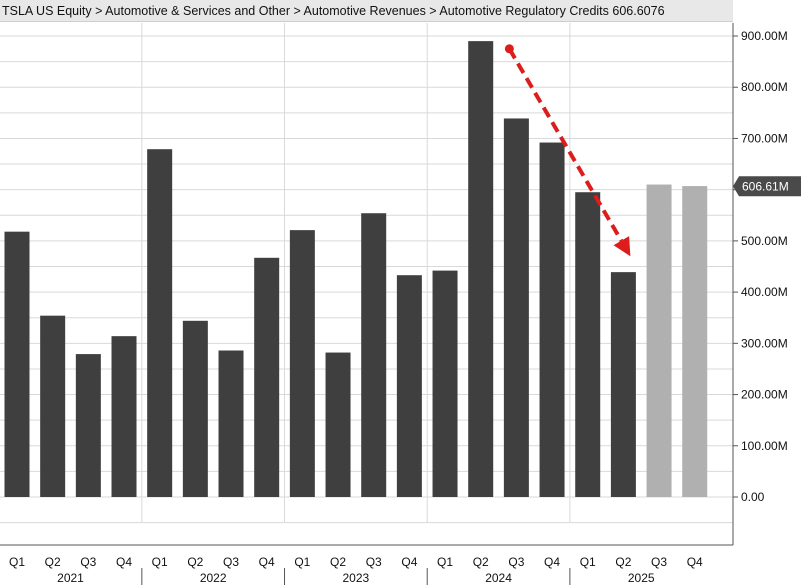 Image resolution: width=808 pixels, height=585 pixels. I want to click on y-tick-label: 700.00M, so click(764, 138).